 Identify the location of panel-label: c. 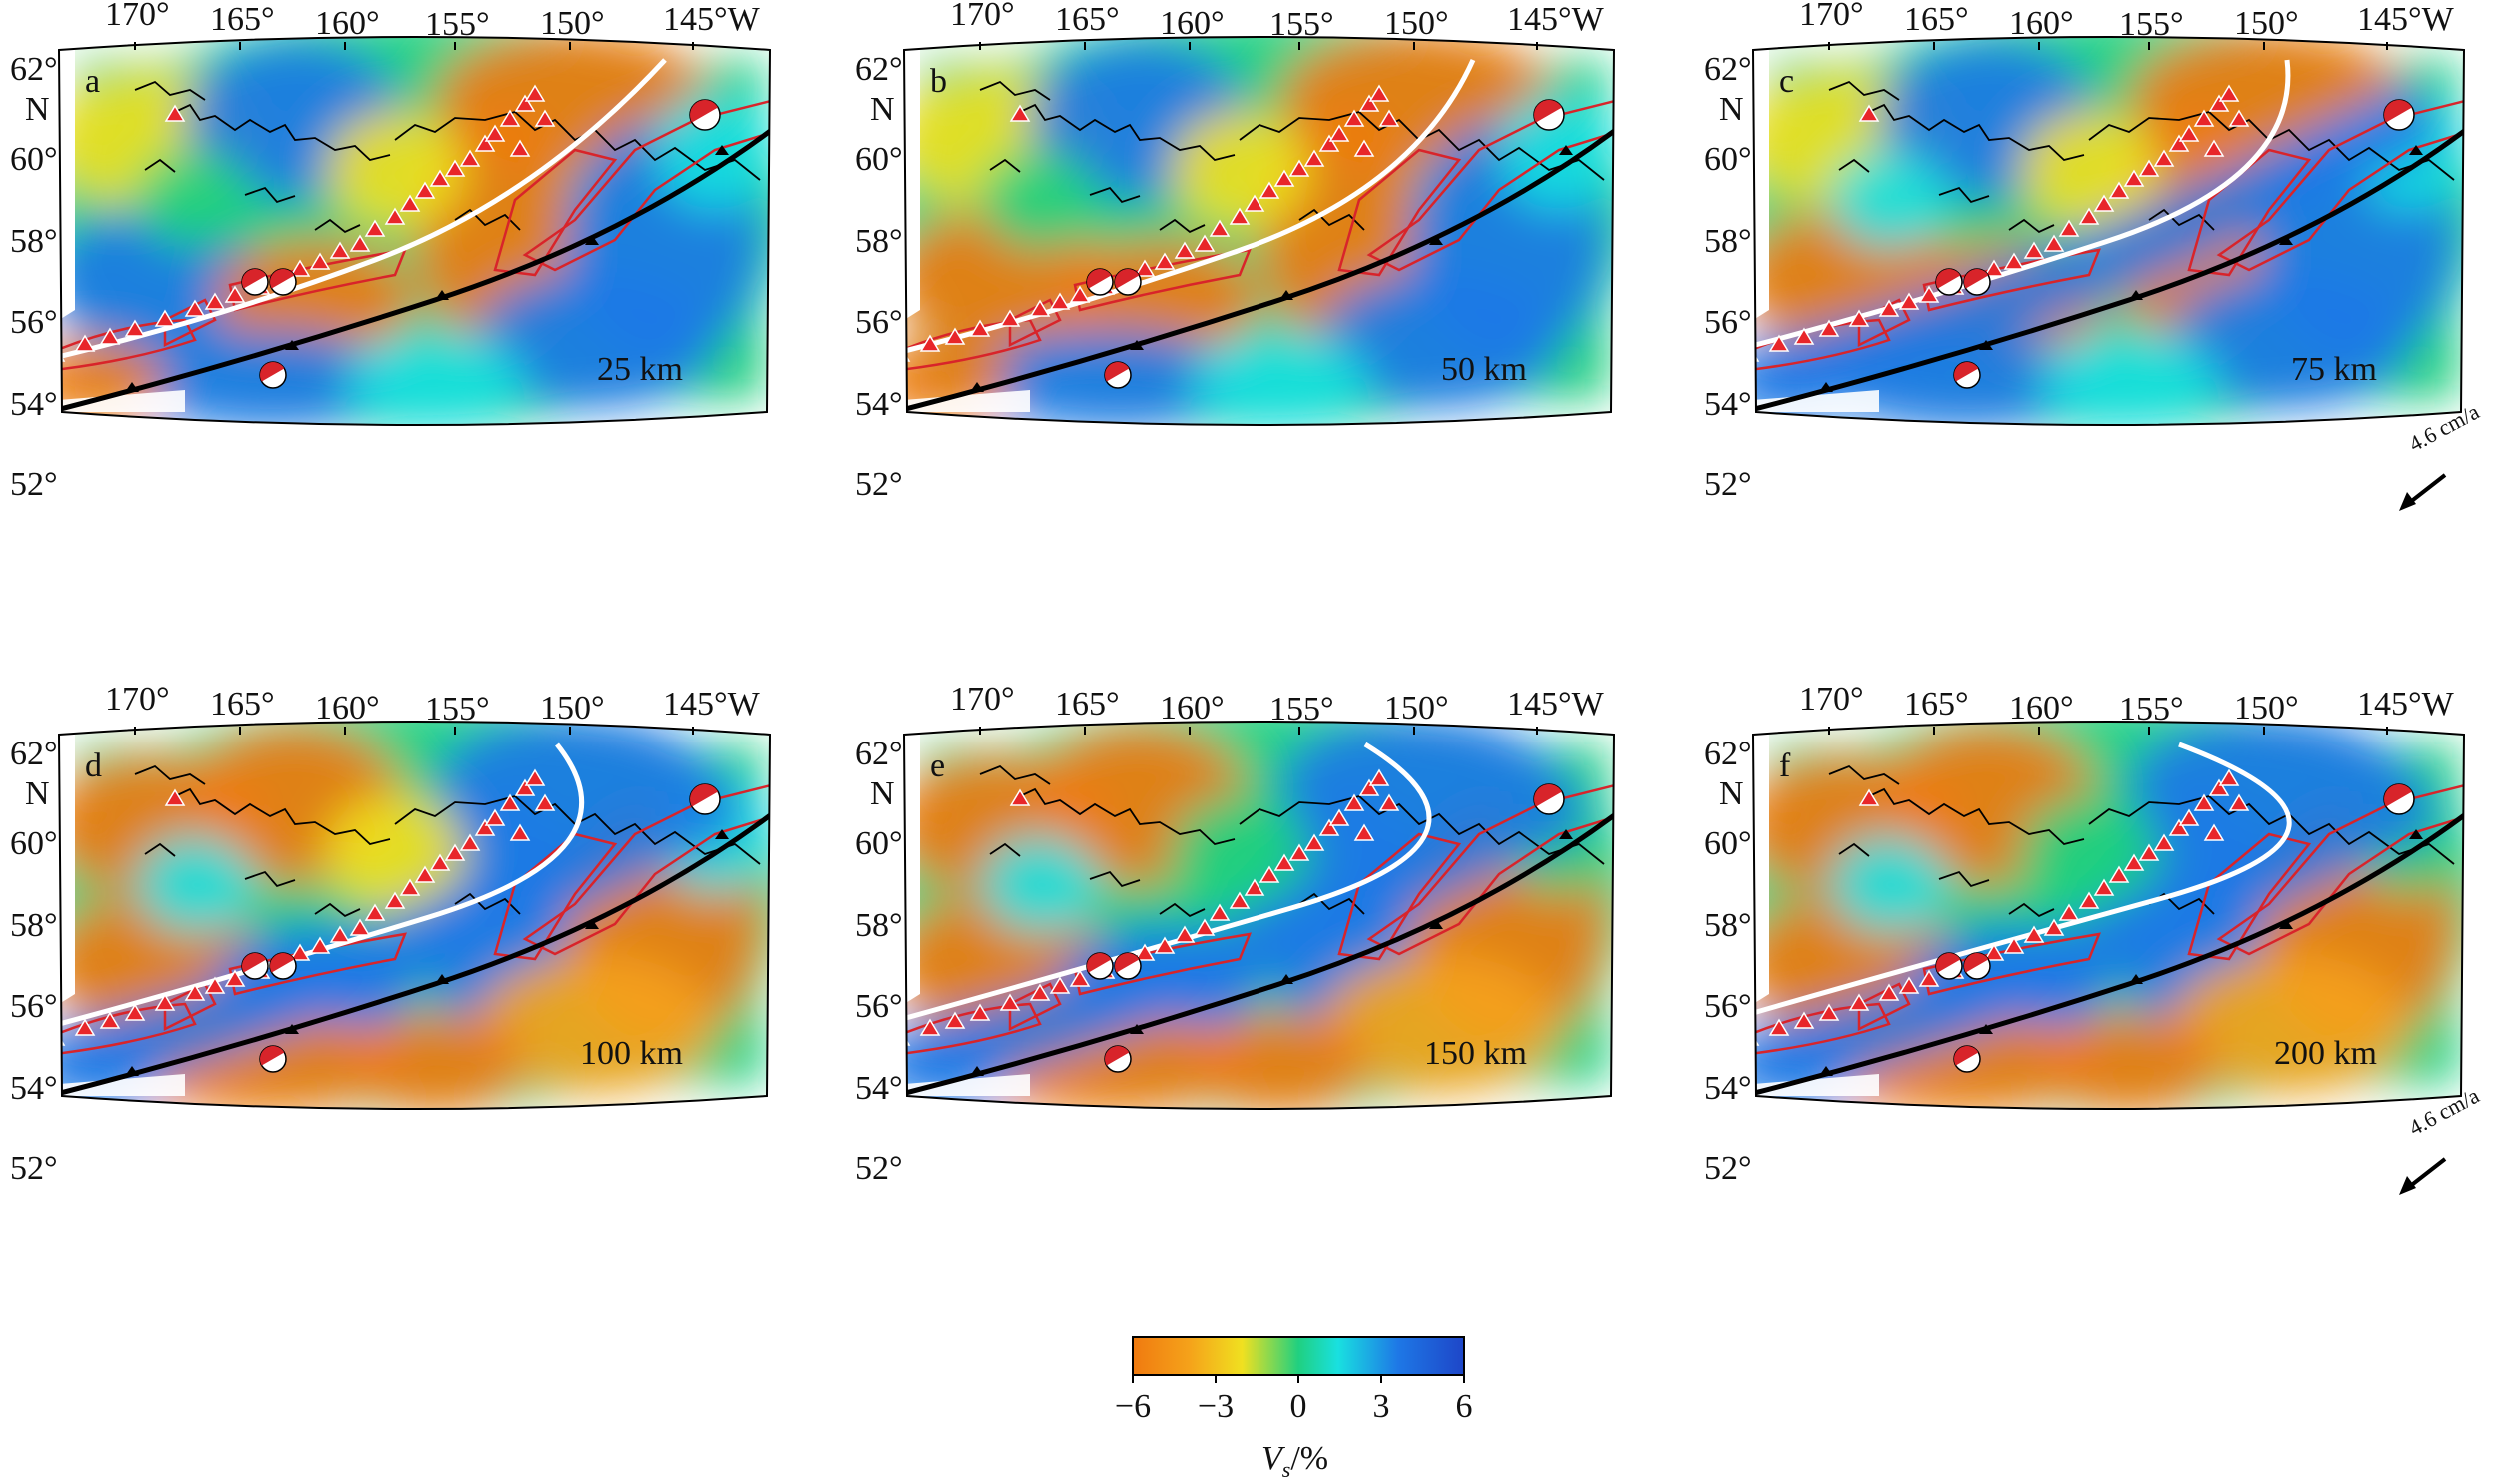
(1786, 81).